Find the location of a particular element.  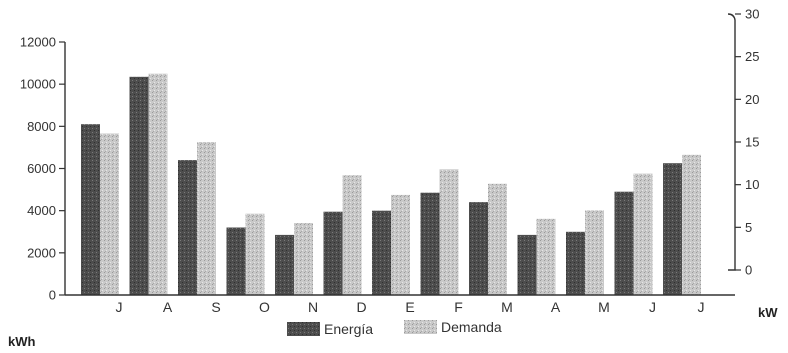

right-tick-label: 10 is located at coordinates (752, 184).